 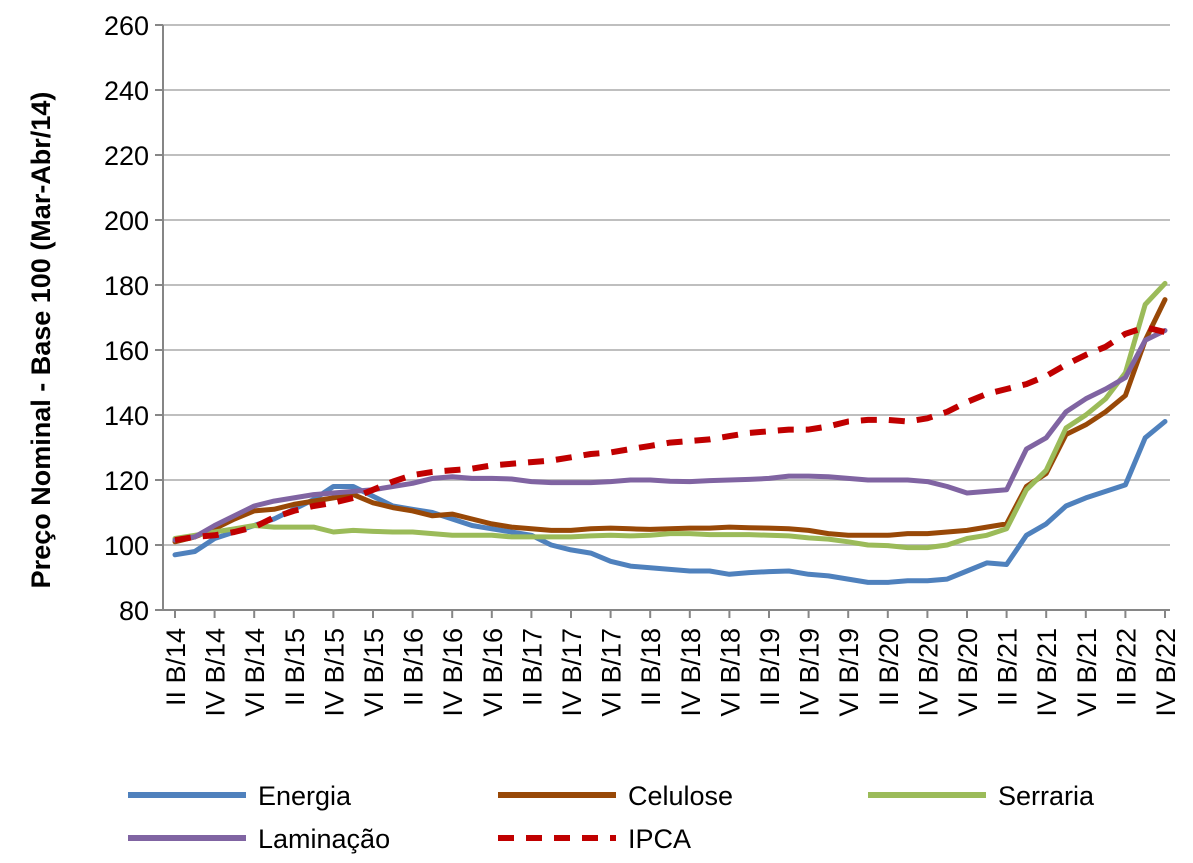 I want to click on x-tick-label: VI B/20, so click(x=968, y=672).